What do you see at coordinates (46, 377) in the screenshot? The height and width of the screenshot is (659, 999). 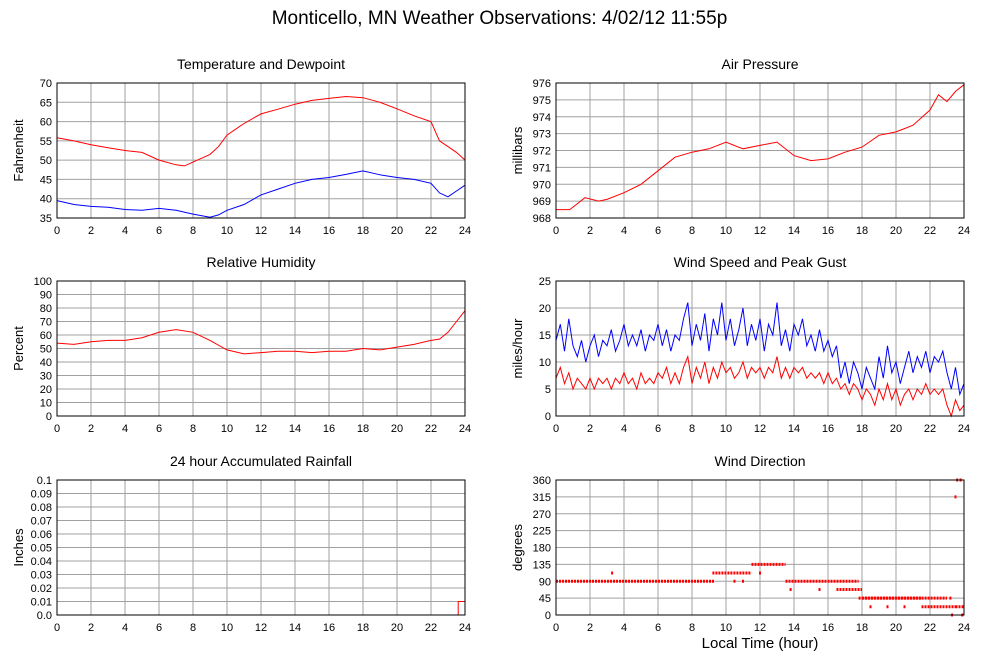 I see `y-tick-label: 30` at bounding box center [46, 377].